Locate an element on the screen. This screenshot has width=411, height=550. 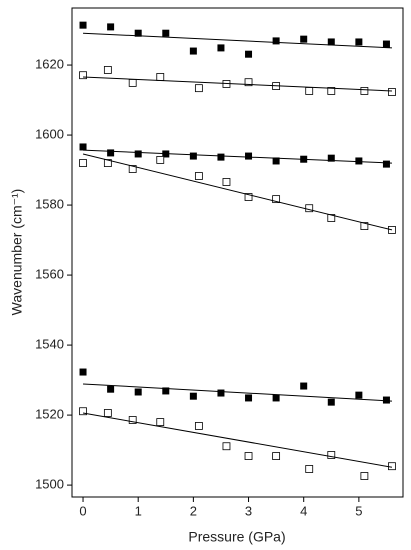
y-tick-label: 1500 is located at coordinates (49, 484).